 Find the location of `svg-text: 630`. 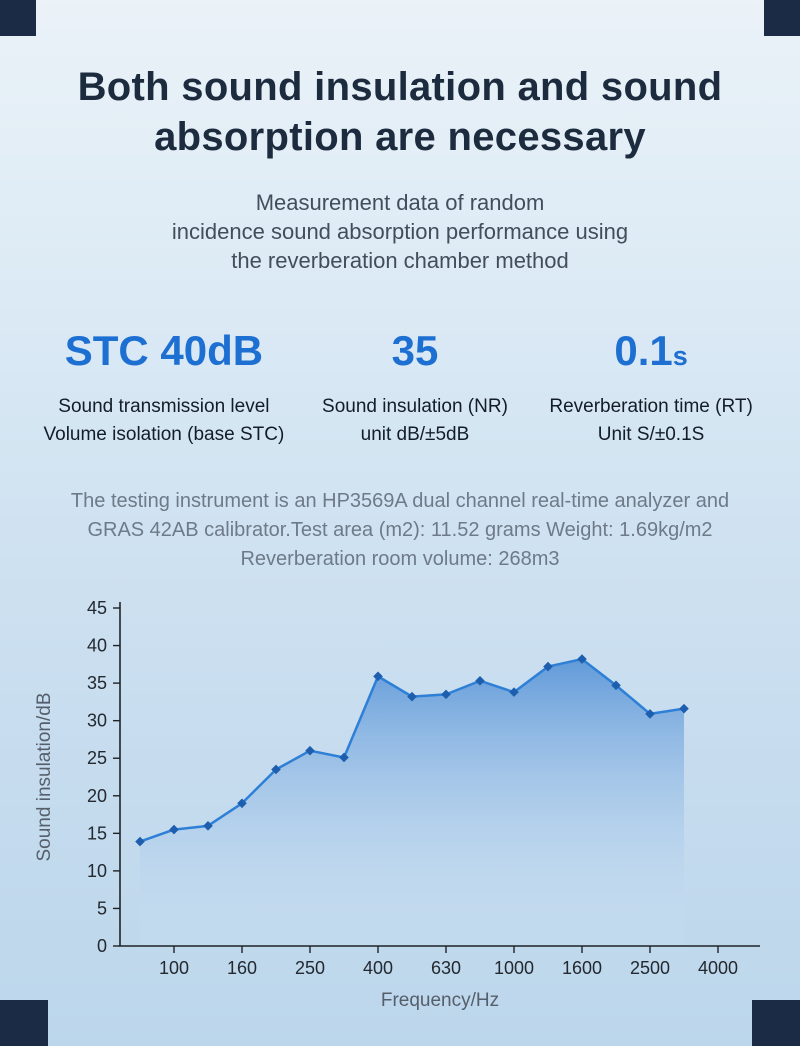

svg-text: 630 is located at coordinates (446, 968).